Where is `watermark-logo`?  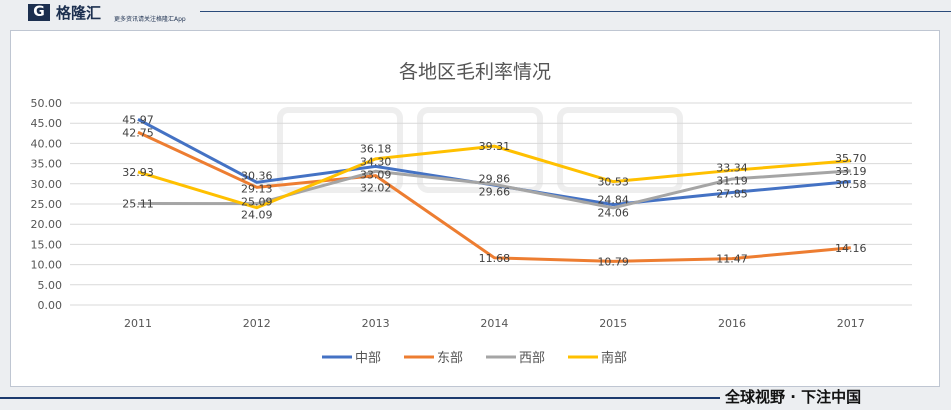
watermark-logo is located at coordinates (480, 150).